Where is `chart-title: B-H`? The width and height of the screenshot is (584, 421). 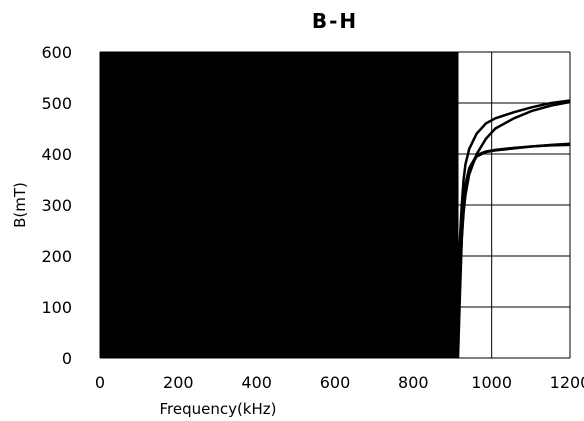 chart-title: B-H is located at coordinates (335, 21).